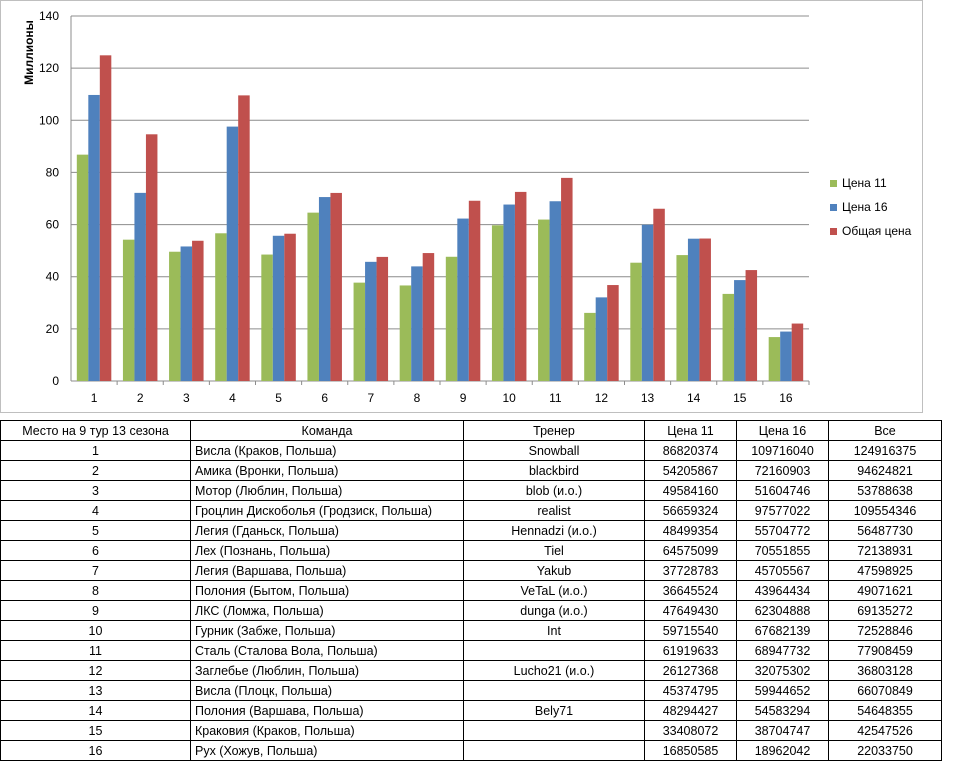 Image resolution: width=953 pixels, height=764 pixels. Describe the element at coordinates (782, 530) in the screenshot. I see `cell-price-16: 55704772` at that location.